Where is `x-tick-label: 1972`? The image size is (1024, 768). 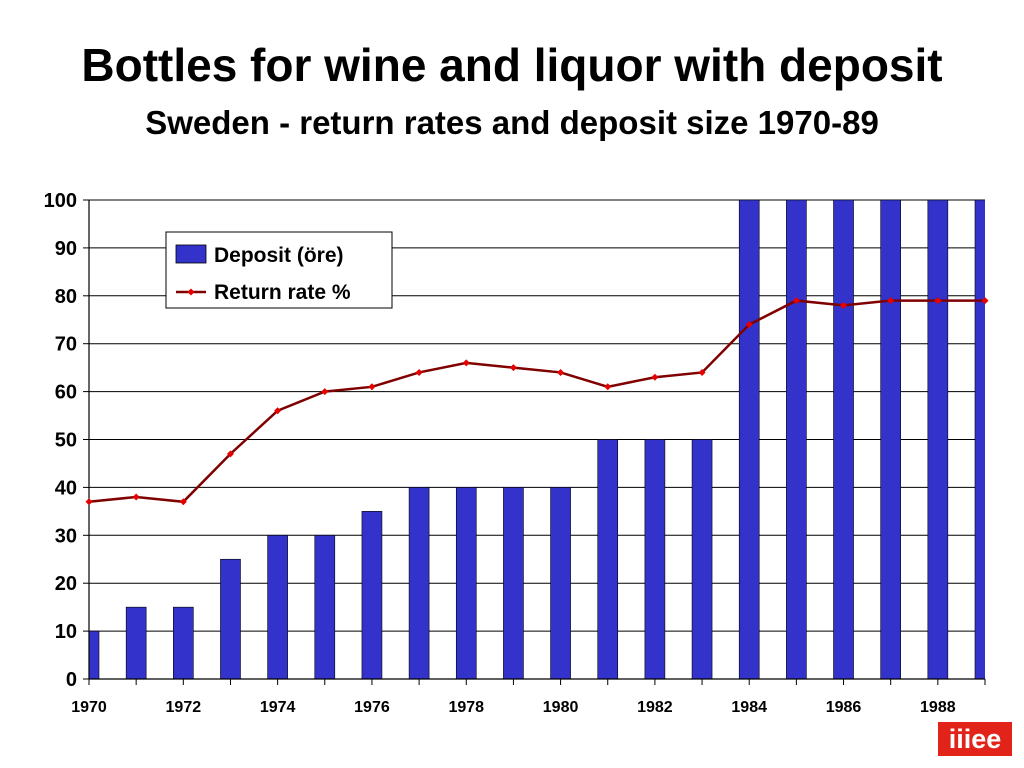
x-tick-label: 1972 is located at coordinates (184, 707).